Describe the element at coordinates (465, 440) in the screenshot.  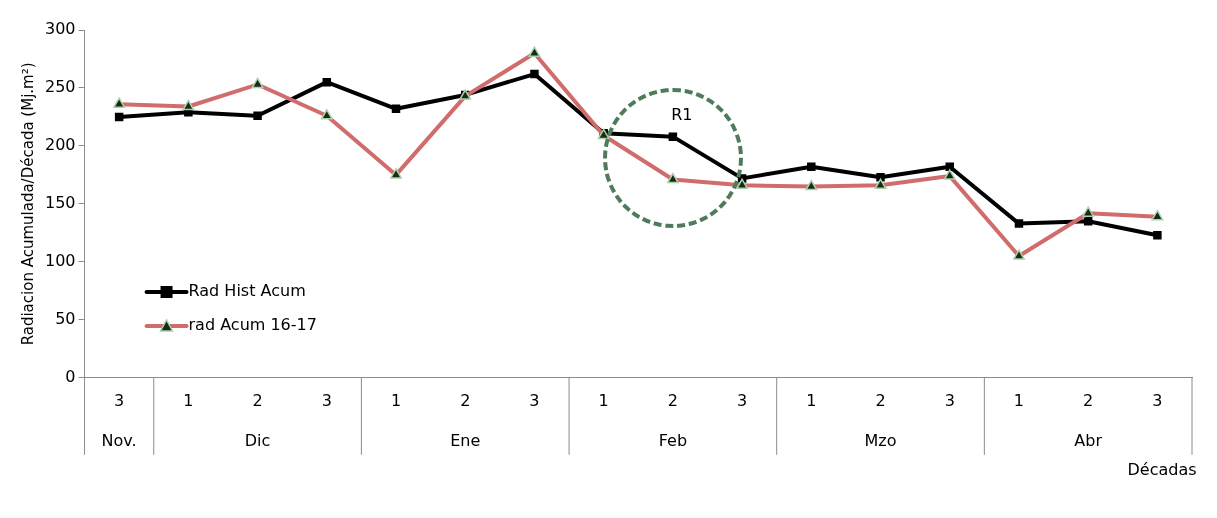
I see `text: Ene` at that location.